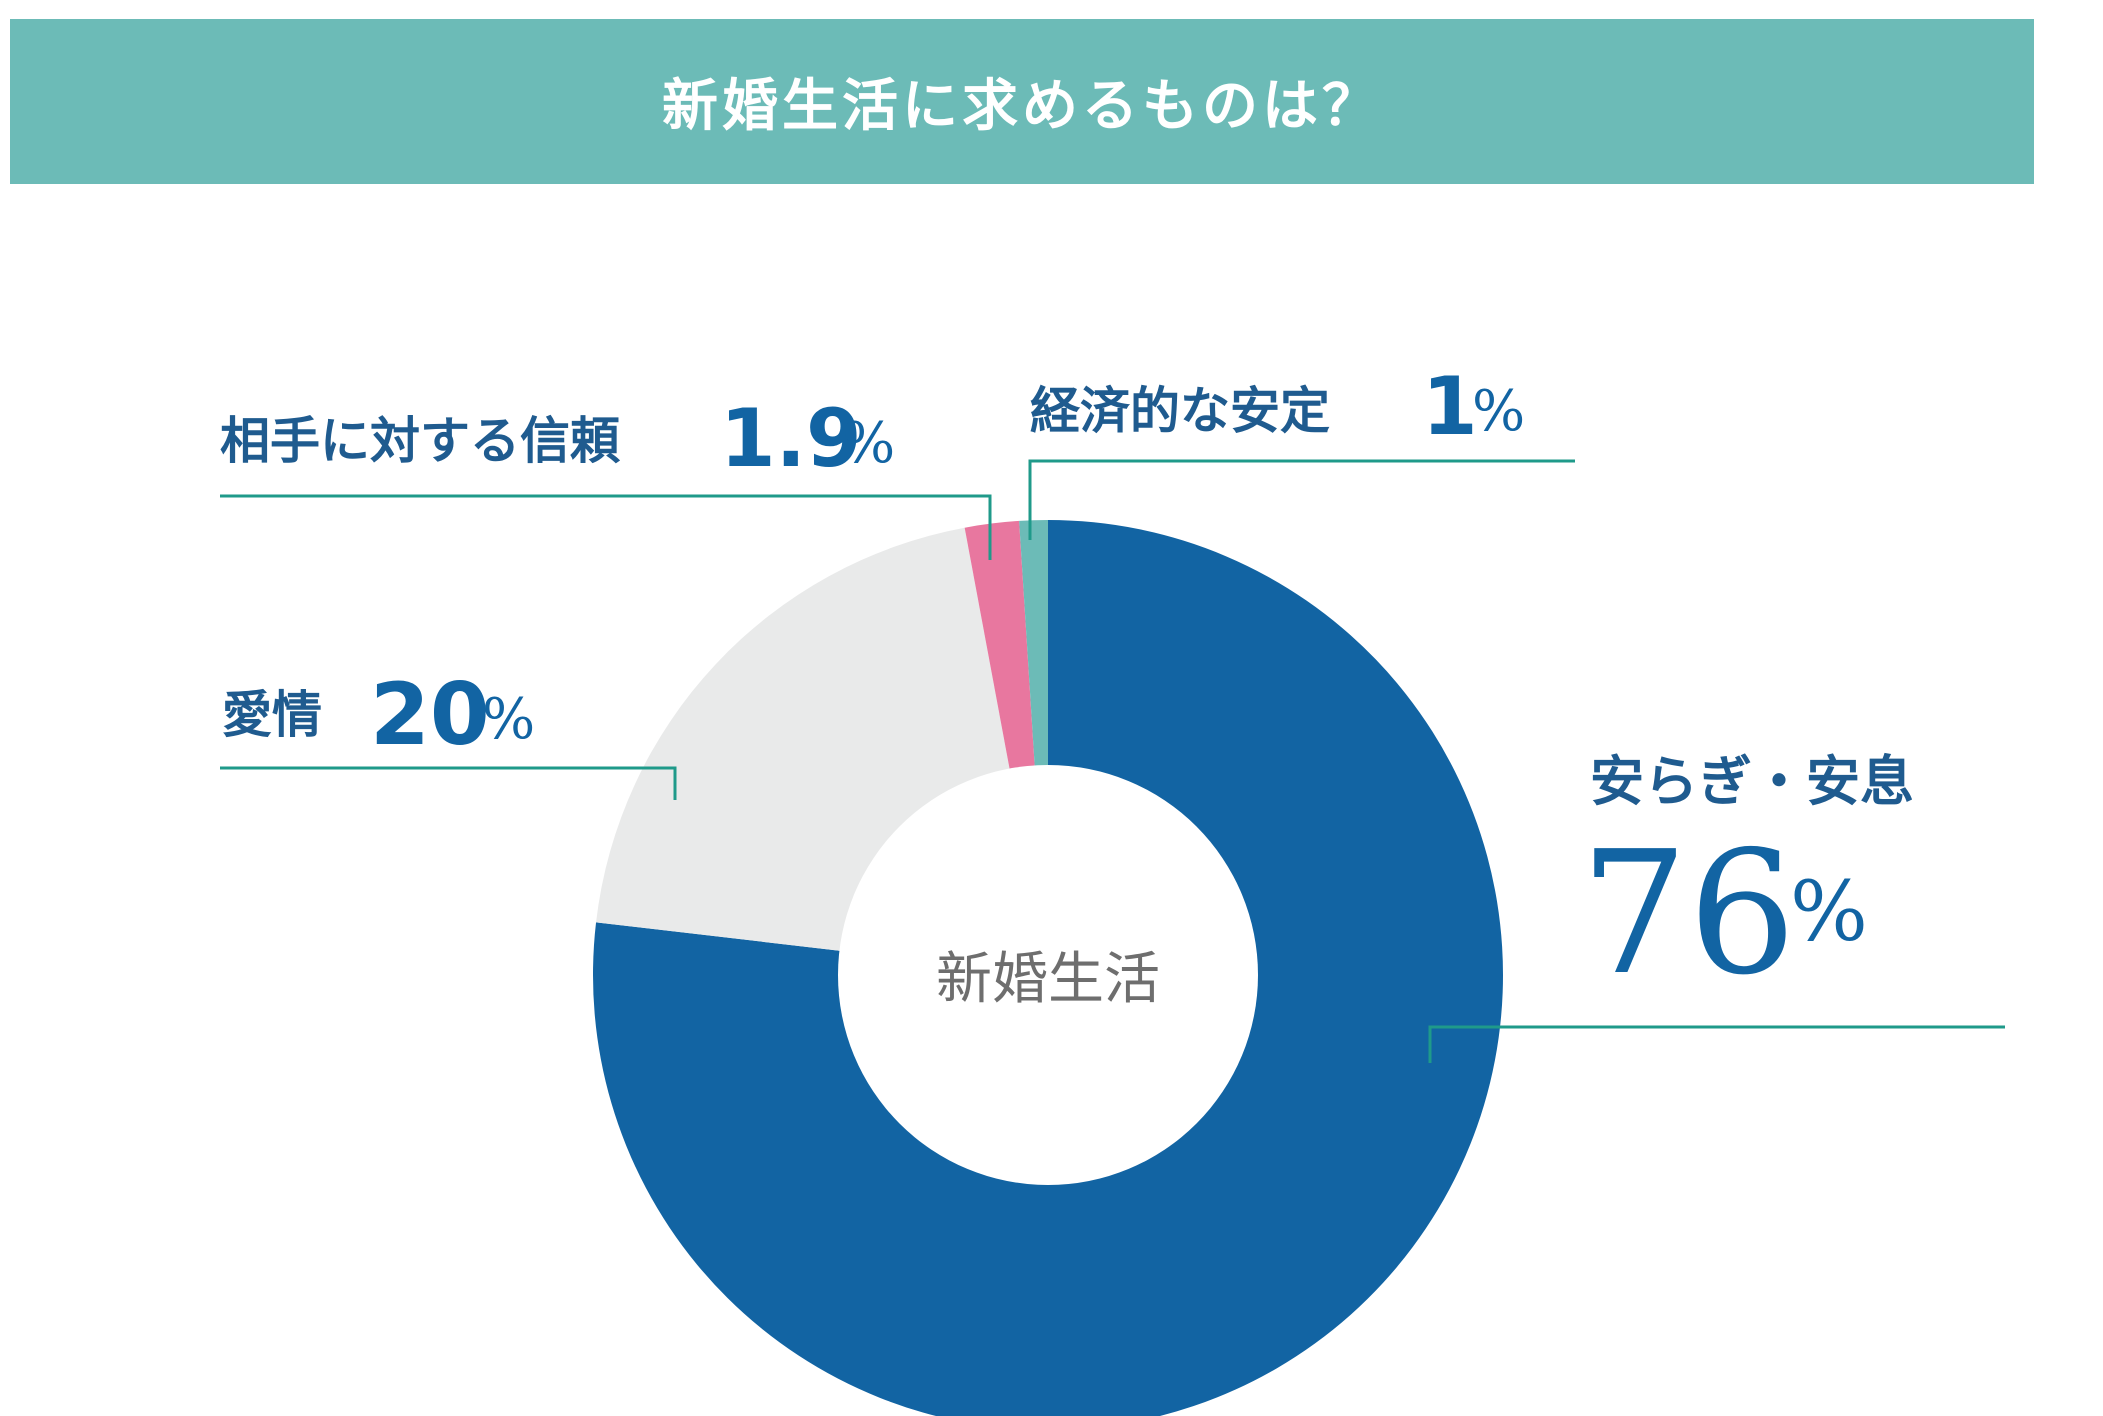  I want to click on label-trust-unit: %, so click(868, 443).